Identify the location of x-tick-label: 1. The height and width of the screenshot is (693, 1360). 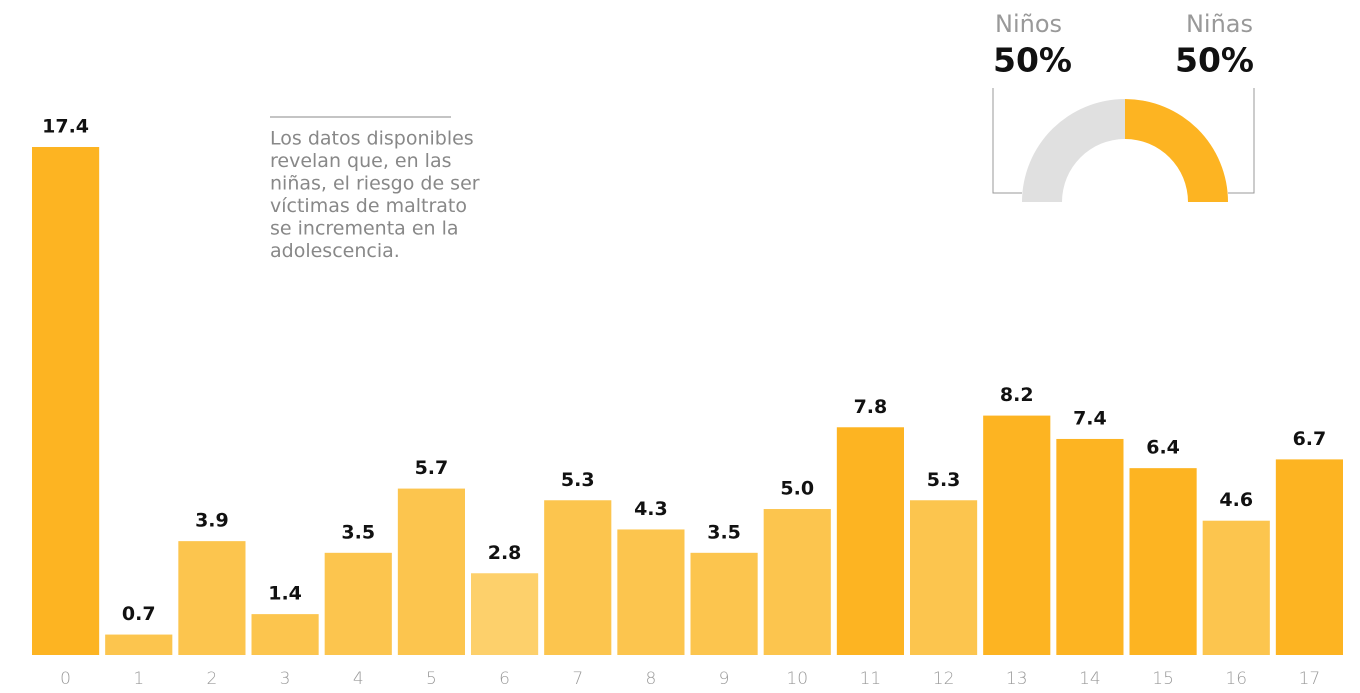
(138, 679).